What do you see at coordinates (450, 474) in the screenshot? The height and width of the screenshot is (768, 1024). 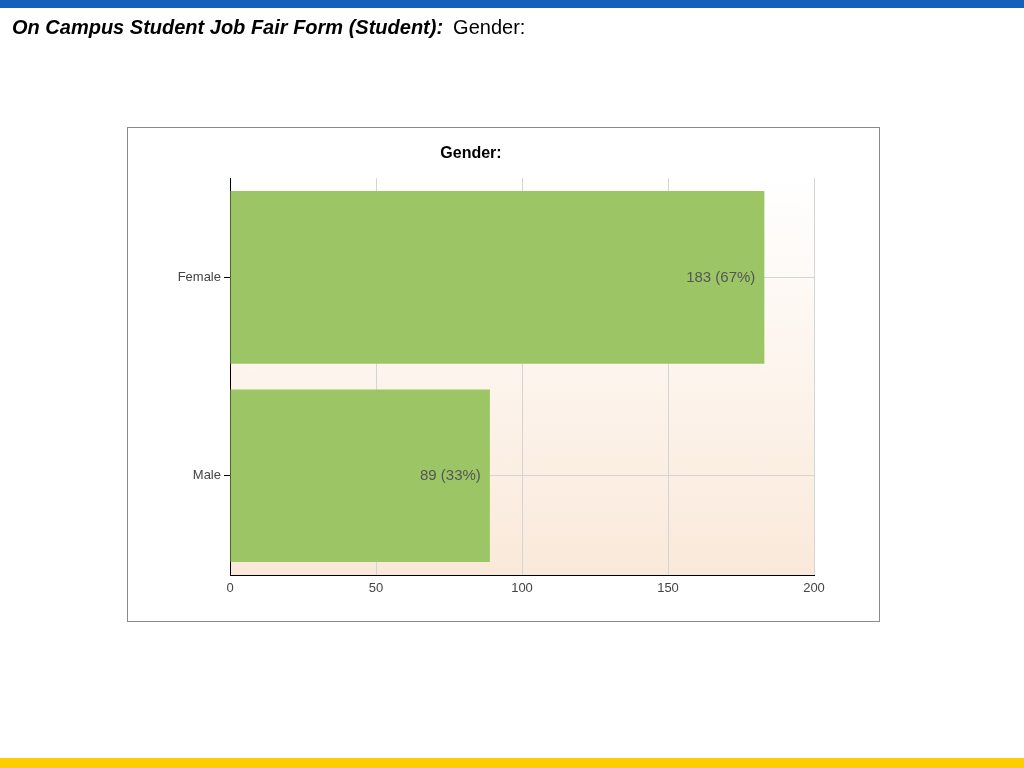 I see `data-label: 89 (33%)` at bounding box center [450, 474].